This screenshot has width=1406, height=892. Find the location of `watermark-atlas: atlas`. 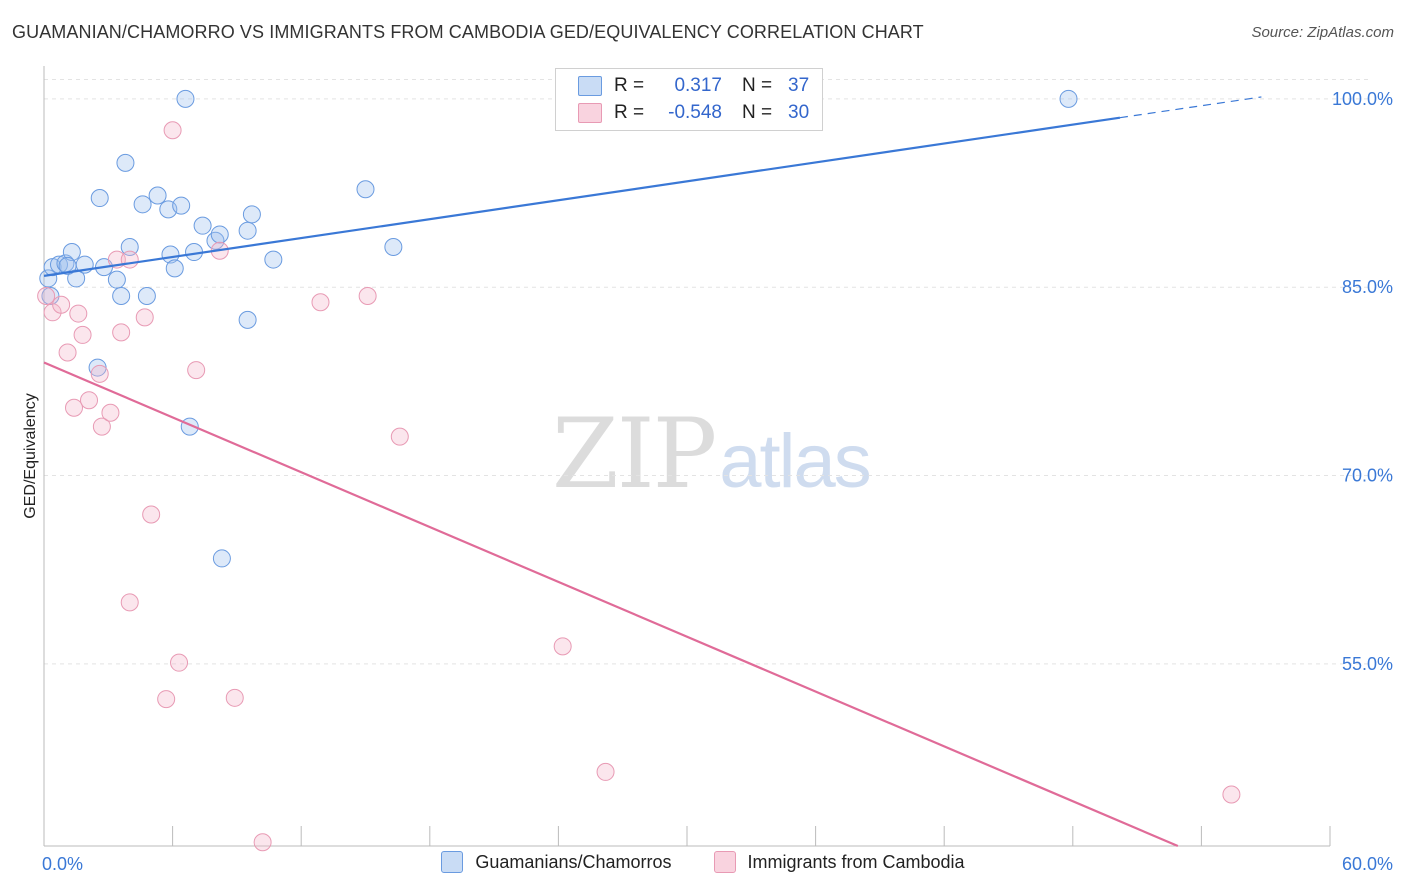

watermark-atlas: atlas is located at coordinates (795, 461).